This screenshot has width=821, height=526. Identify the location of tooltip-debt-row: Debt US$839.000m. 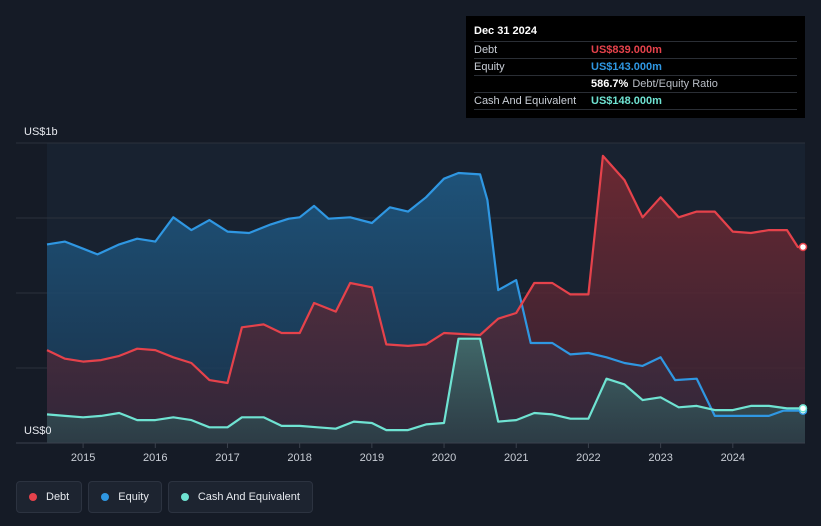
(635, 49).